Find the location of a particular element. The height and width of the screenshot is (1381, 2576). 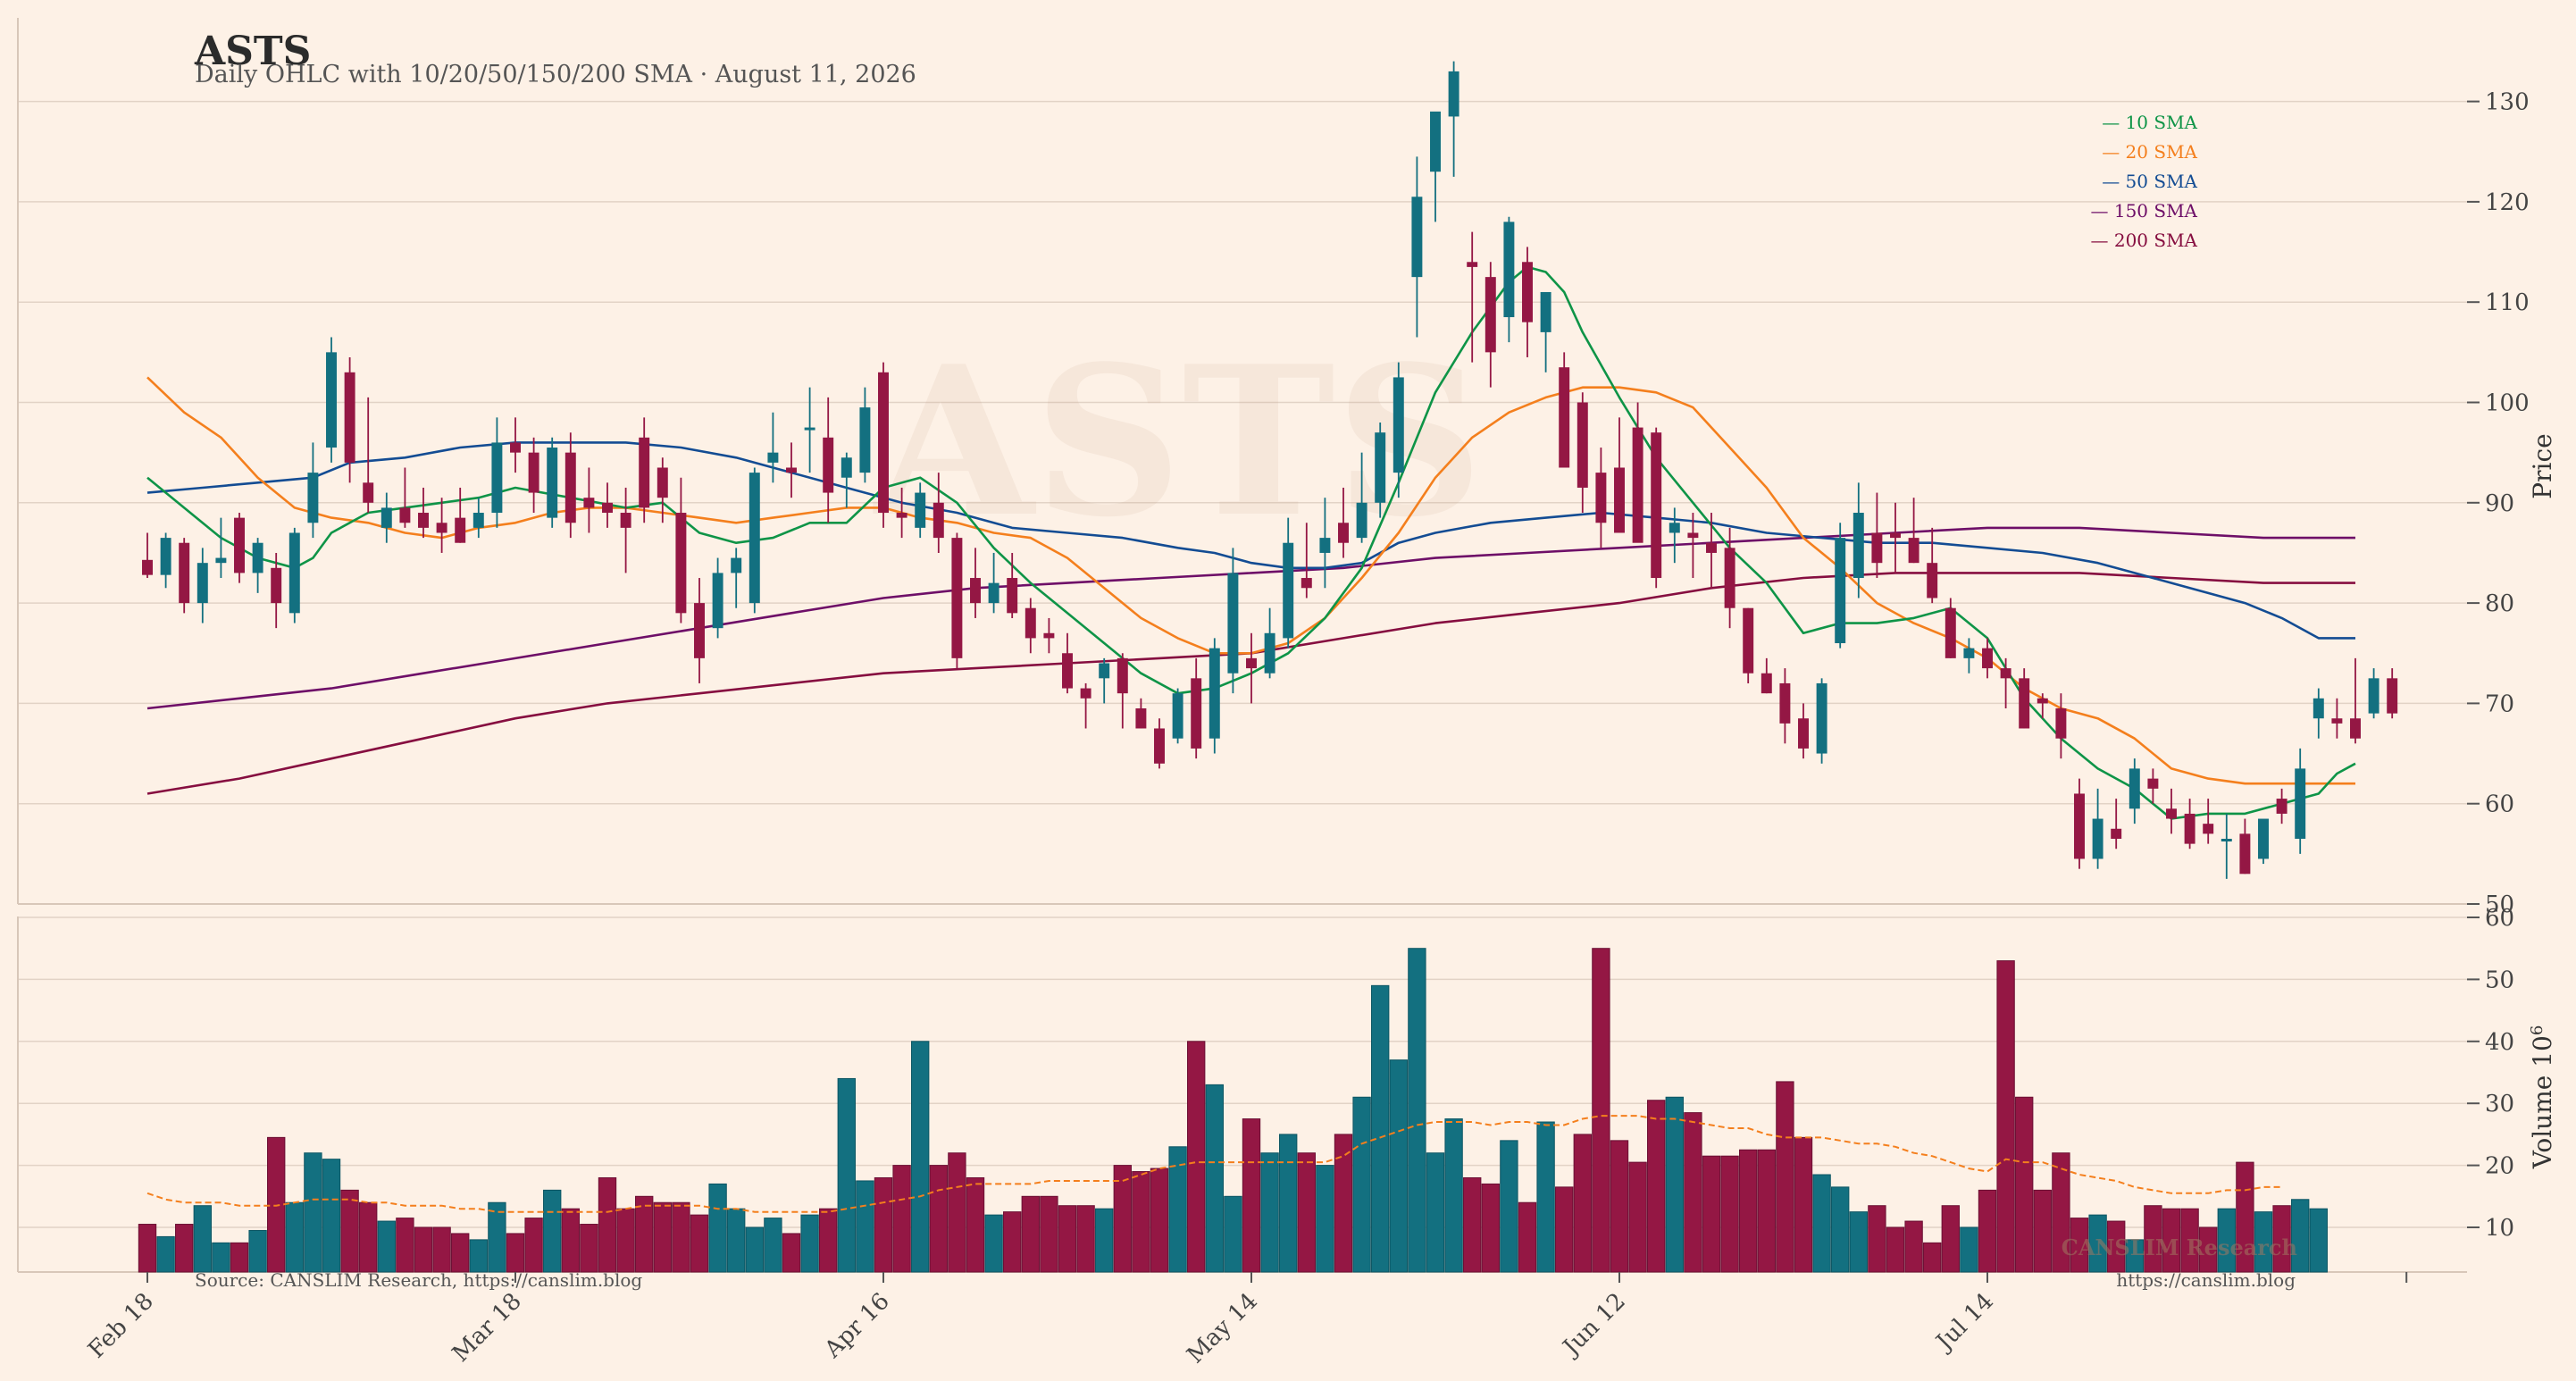

volume-tick-label: 20 is located at coordinates (2500, 1166).